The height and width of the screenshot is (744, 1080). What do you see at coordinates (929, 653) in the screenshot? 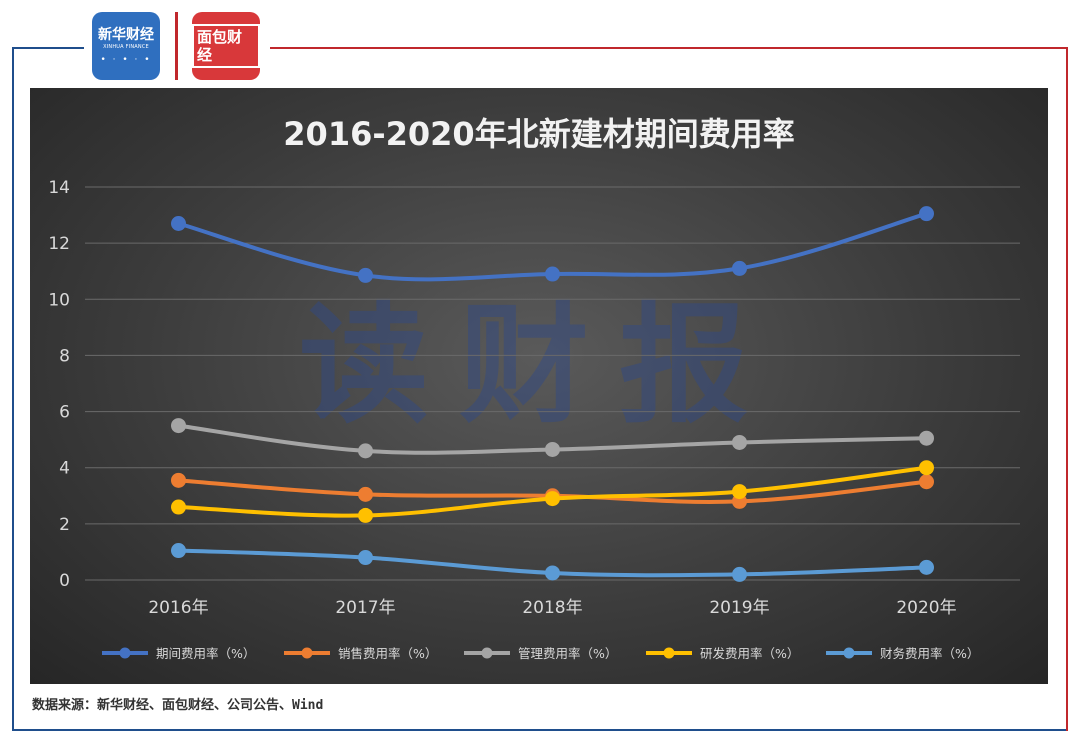
I see `legend-label-4: 财务费用率（%）` at bounding box center [929, 653].